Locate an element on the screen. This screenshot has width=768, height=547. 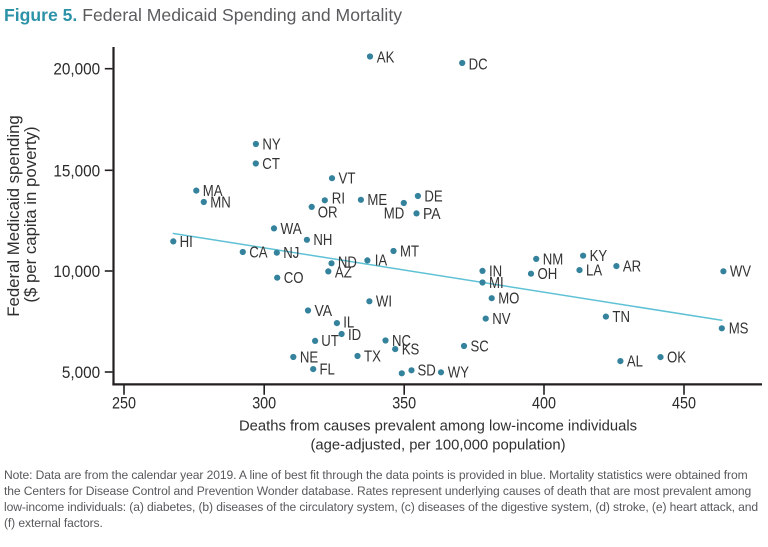
svg-text: AK is located at coordinates (386, 57).